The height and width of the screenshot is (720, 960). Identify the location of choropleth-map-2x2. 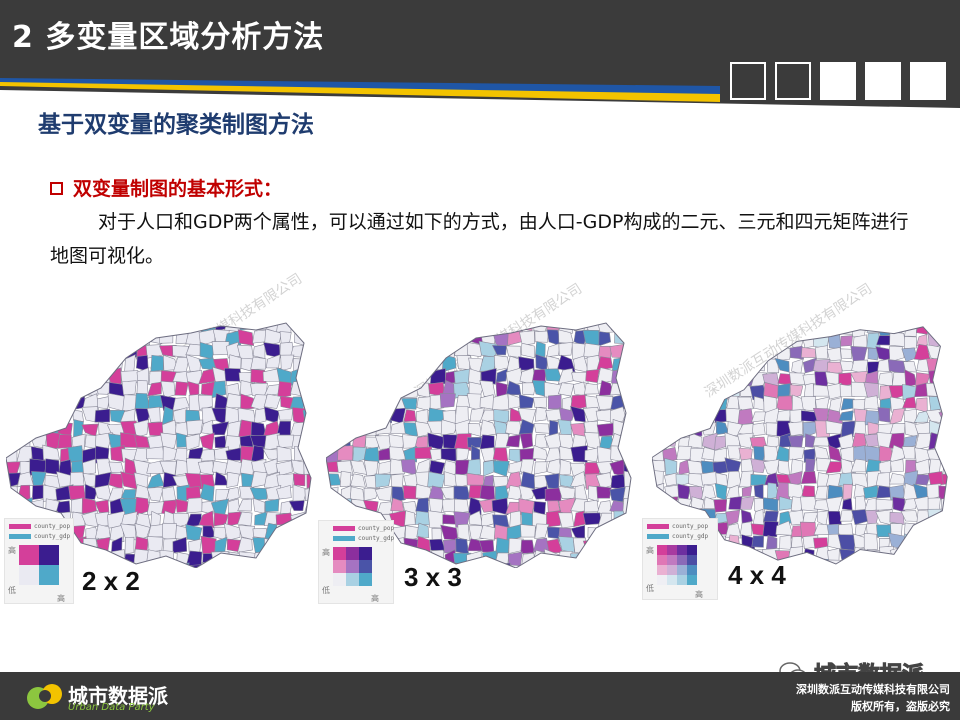
(162, 443).